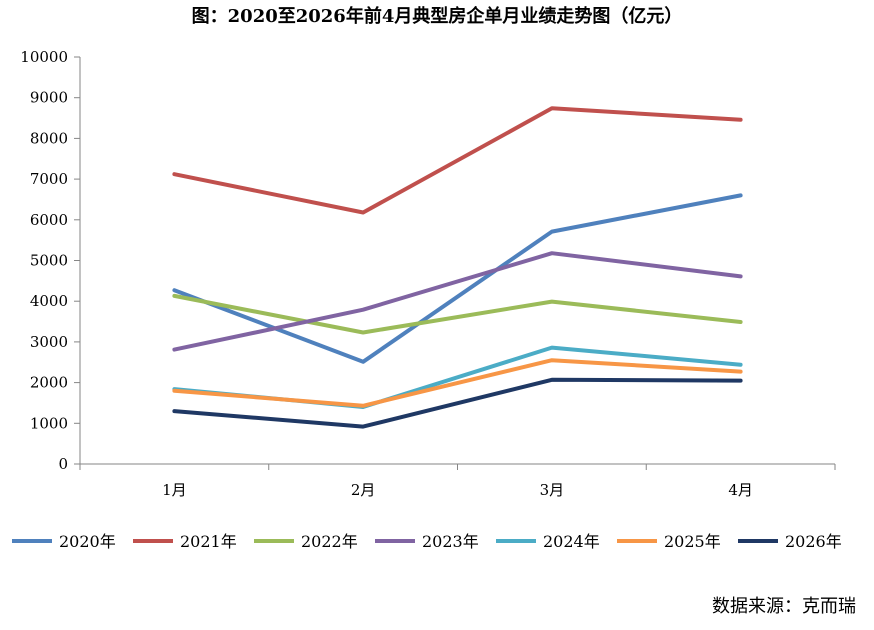 The image size is (874, 630). What do you see at coordinates (49, 179) in the screenshot?
I see `y-tick-label: 7000` at bounding box center [49, 179].